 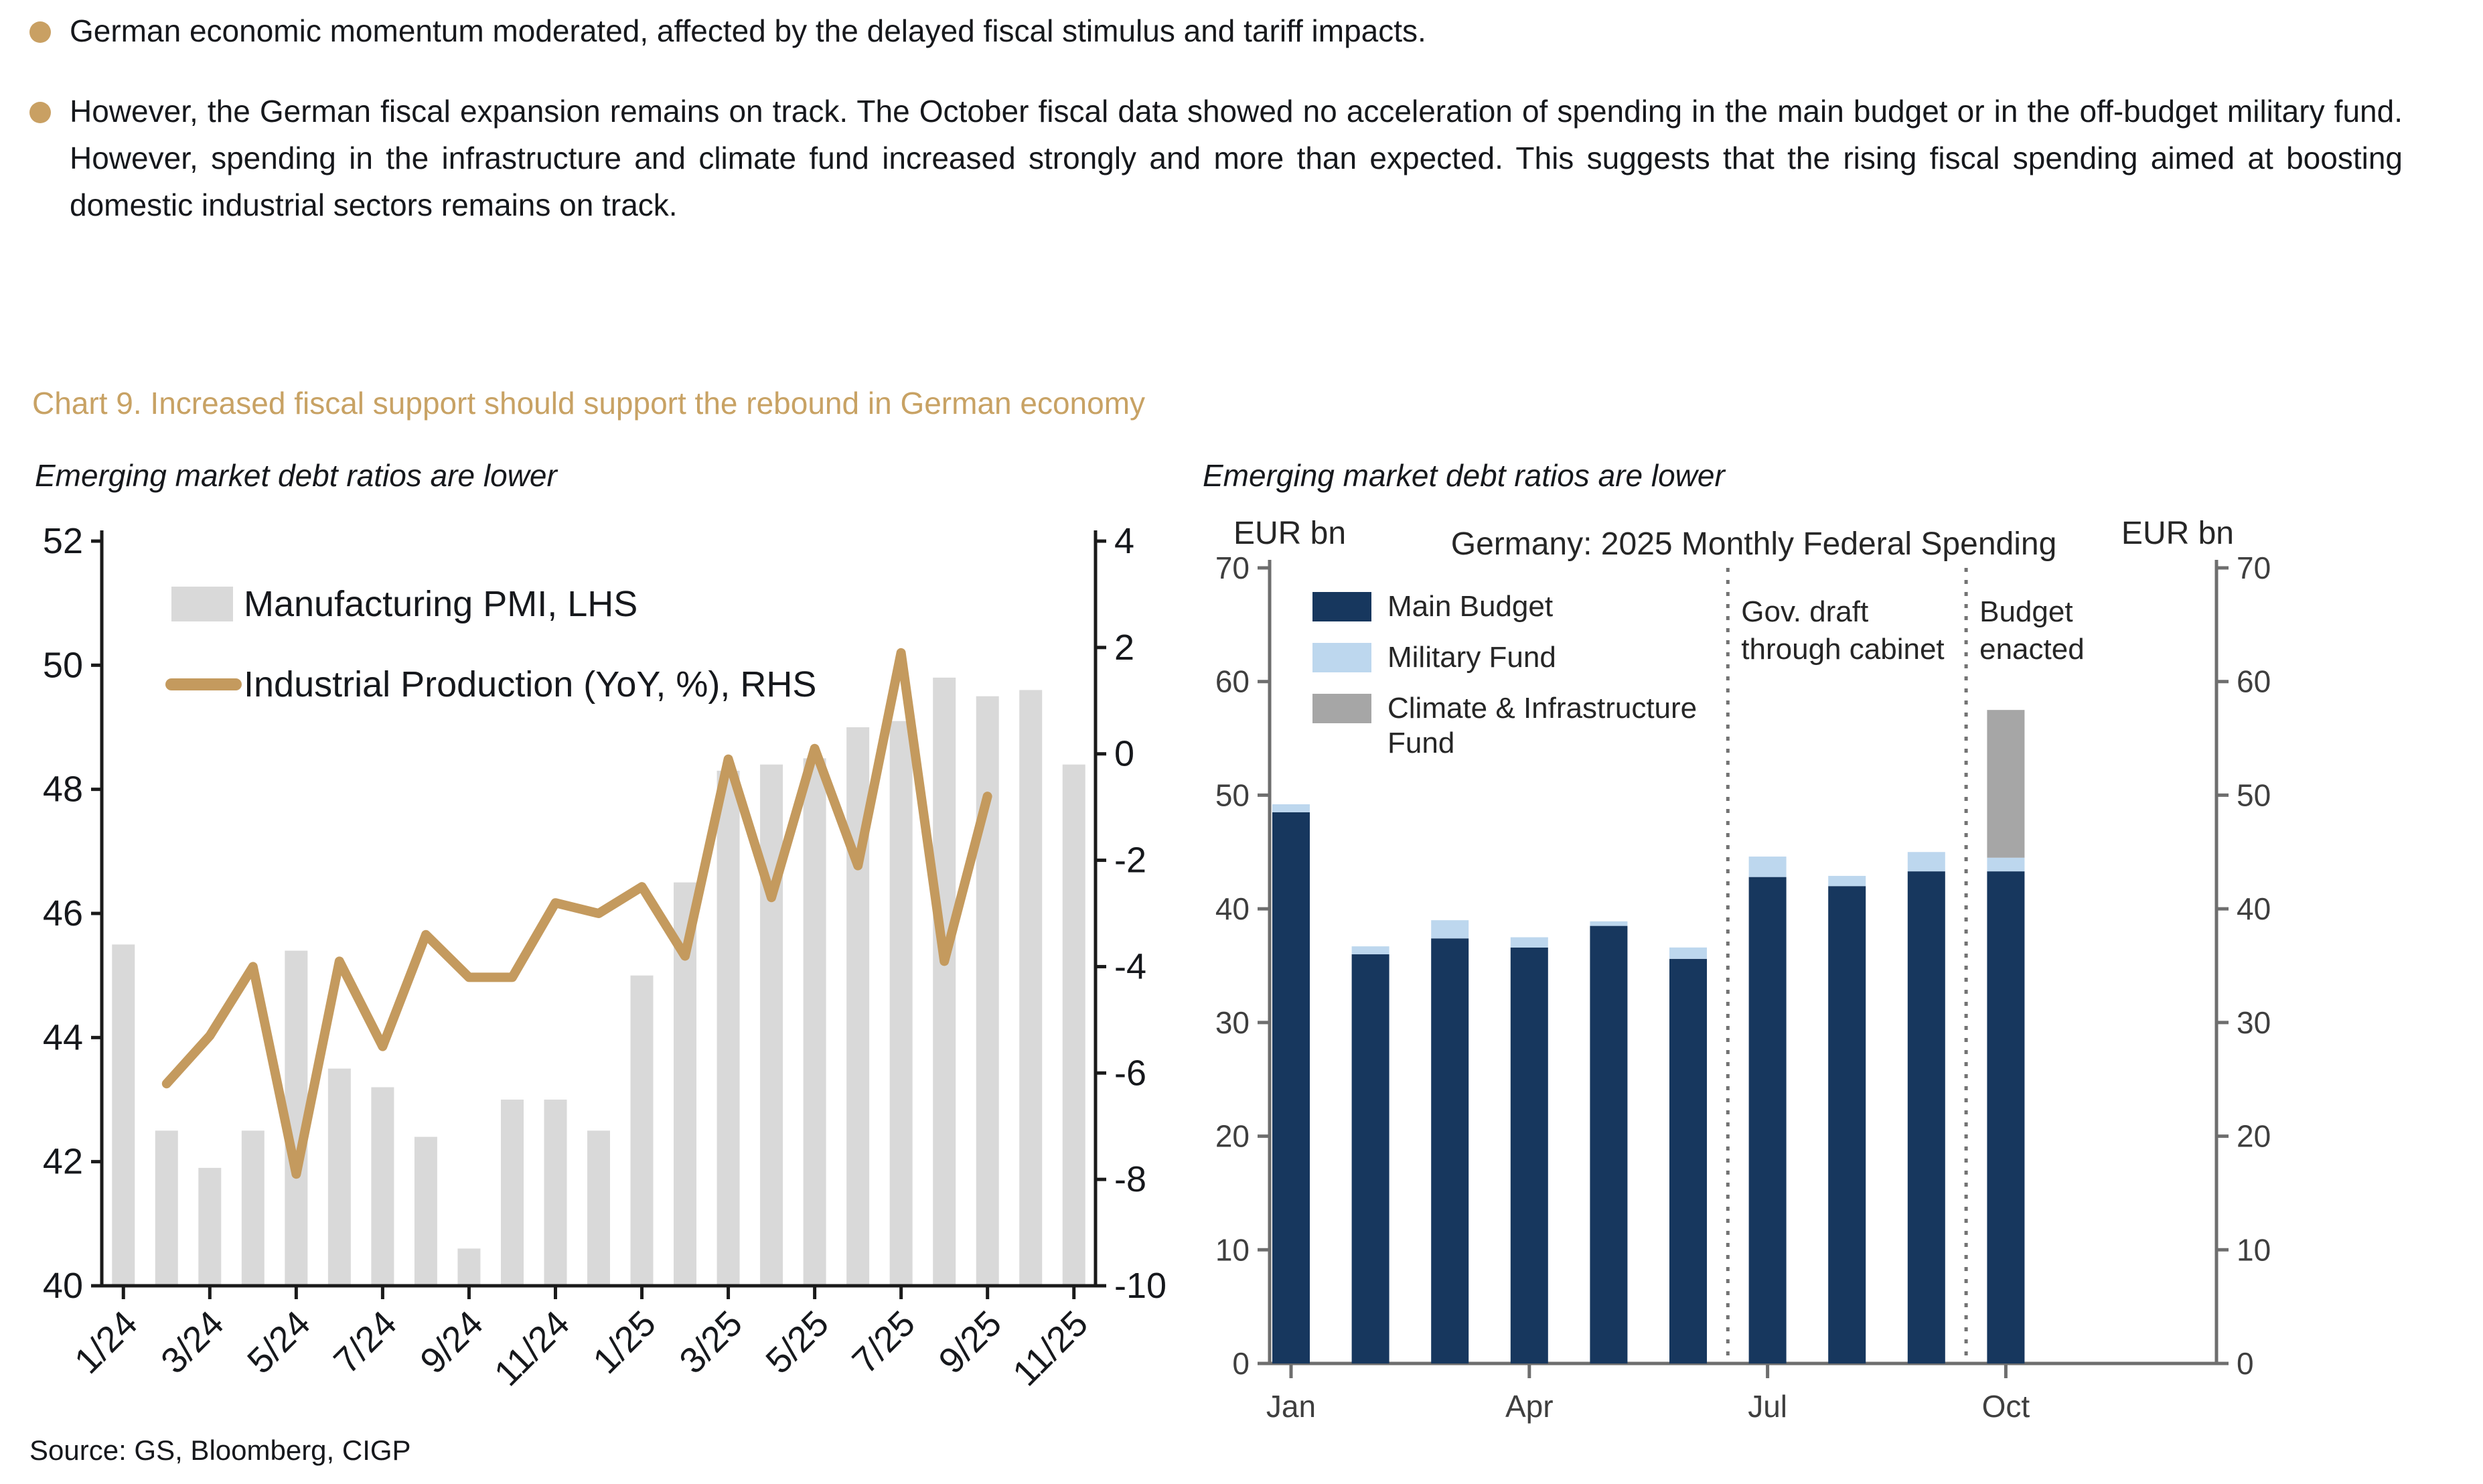 What do you see at coordinates (1421, 743) in the screenshot?
I see `legend-label: Fund` at bounding box center [1421, 743].